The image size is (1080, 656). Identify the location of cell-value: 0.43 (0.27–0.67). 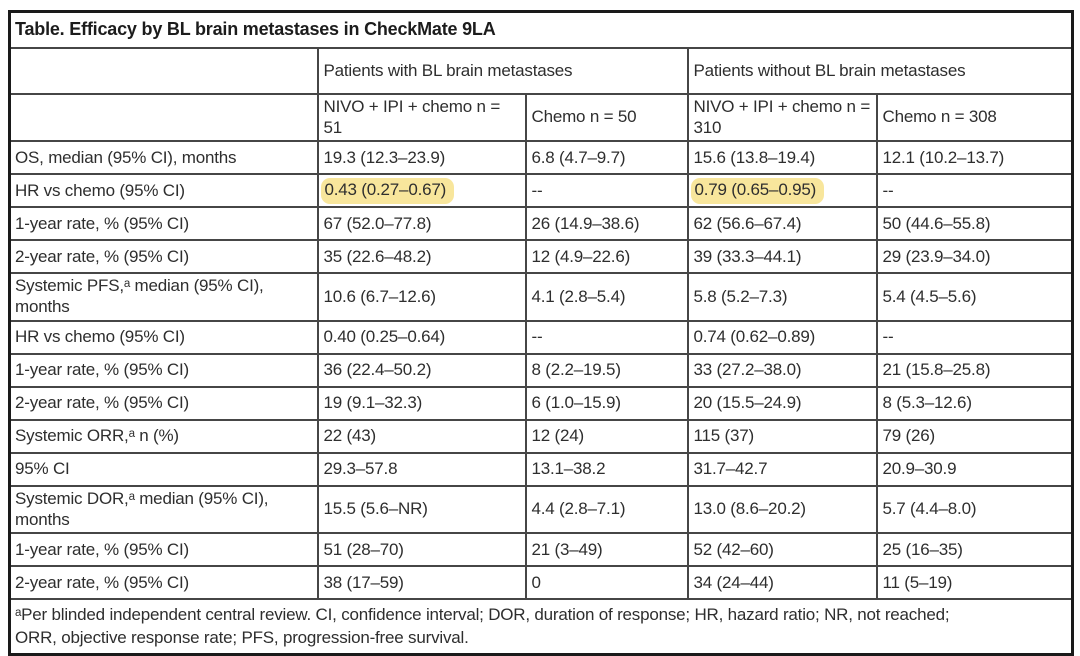
(387, 191).